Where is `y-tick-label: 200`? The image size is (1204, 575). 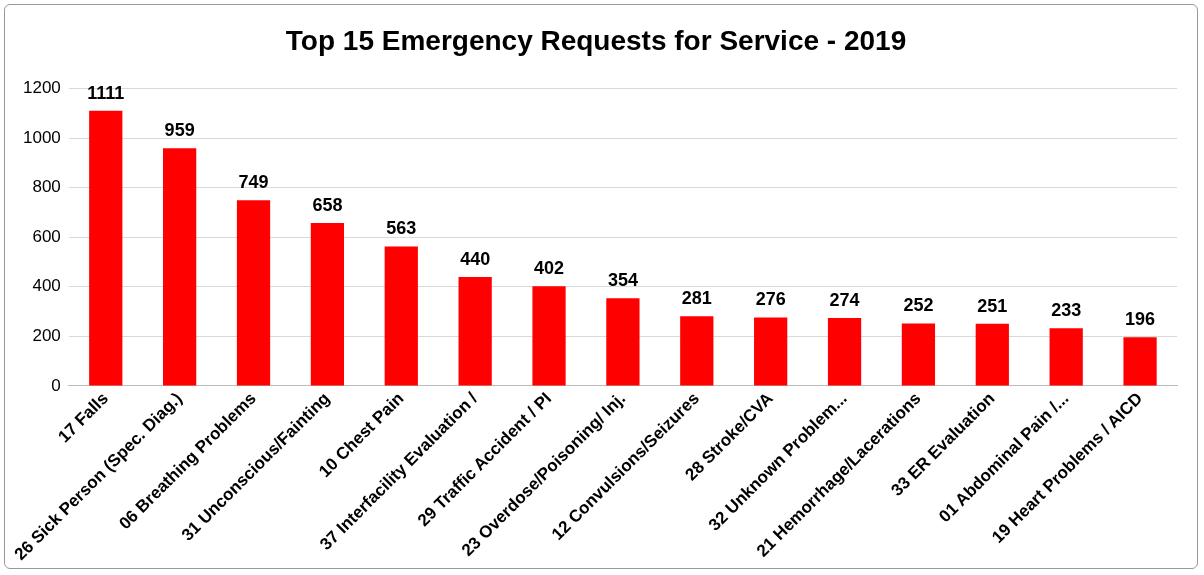
y-tick-label: 200 is located at coordinates (46, 336).